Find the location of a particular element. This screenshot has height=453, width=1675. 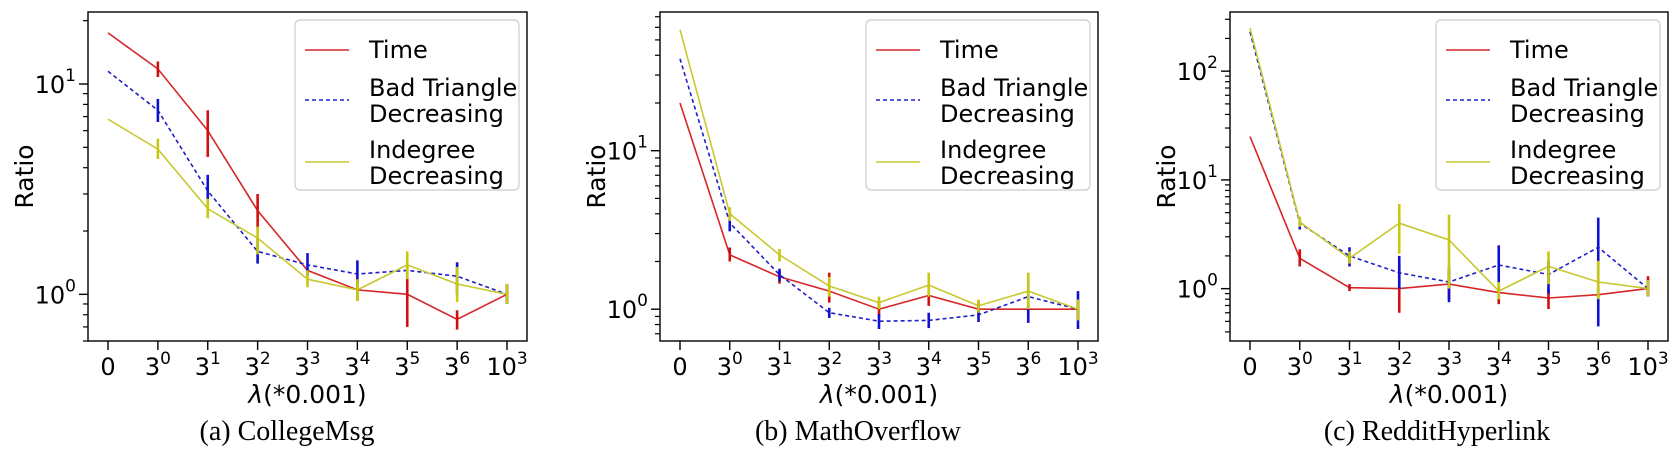

figure-caption: (c) RedditHyperlink is located at coordinates (1437, 431).